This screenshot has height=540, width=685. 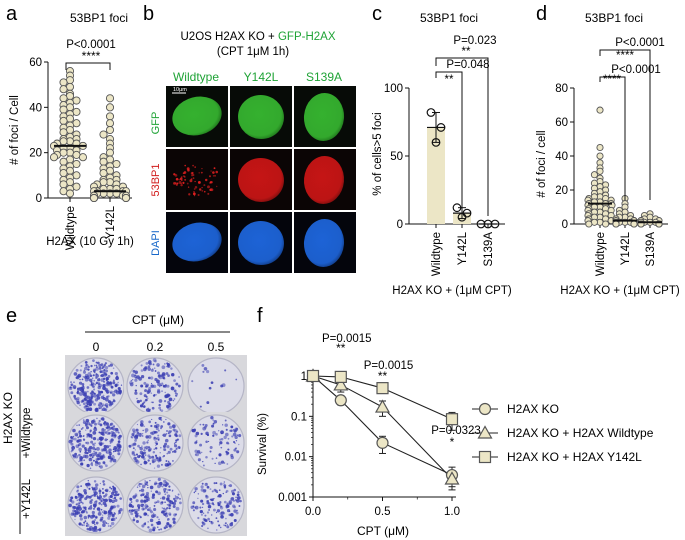 I want to click on panel-f-stars-1: **, so click(x=383, y=376).